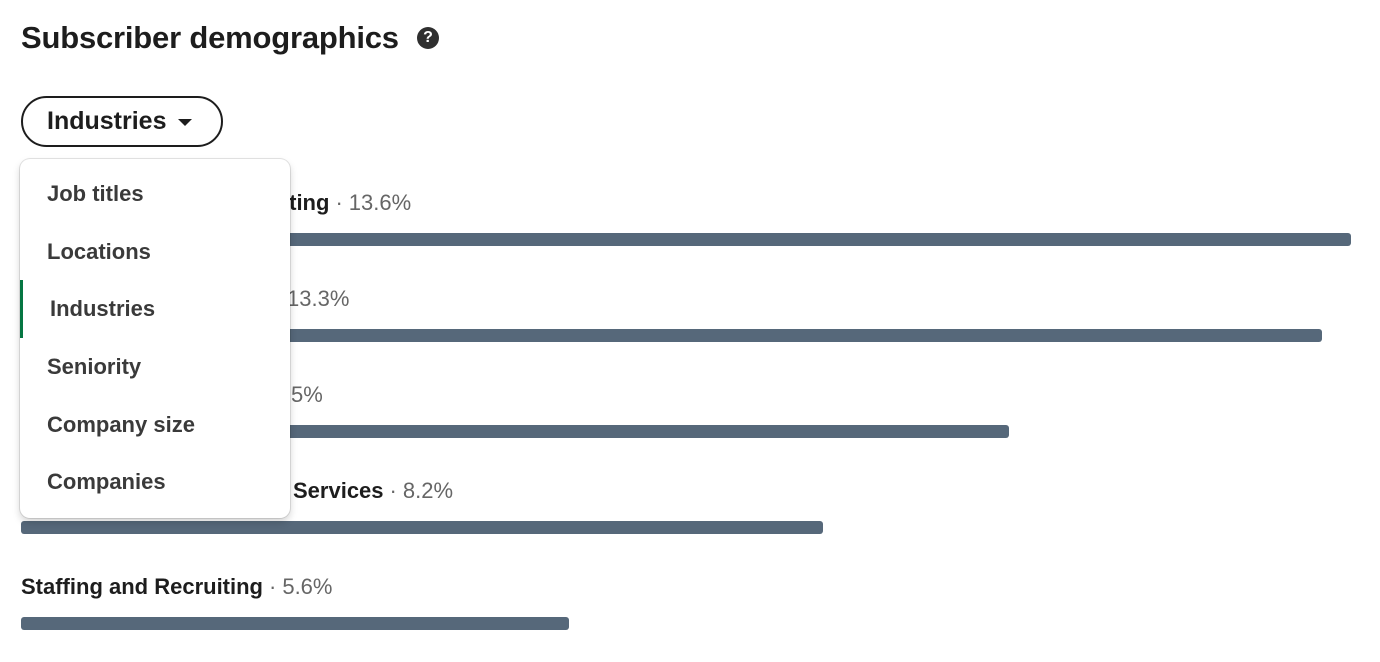 Image resolution: width=1380 pixels, height=662 pixels. What do you see at coordinates (142, 586) in the screenshot?
I see `industry-name: Staffing and Recruiting` at bounding box center [142, 586].